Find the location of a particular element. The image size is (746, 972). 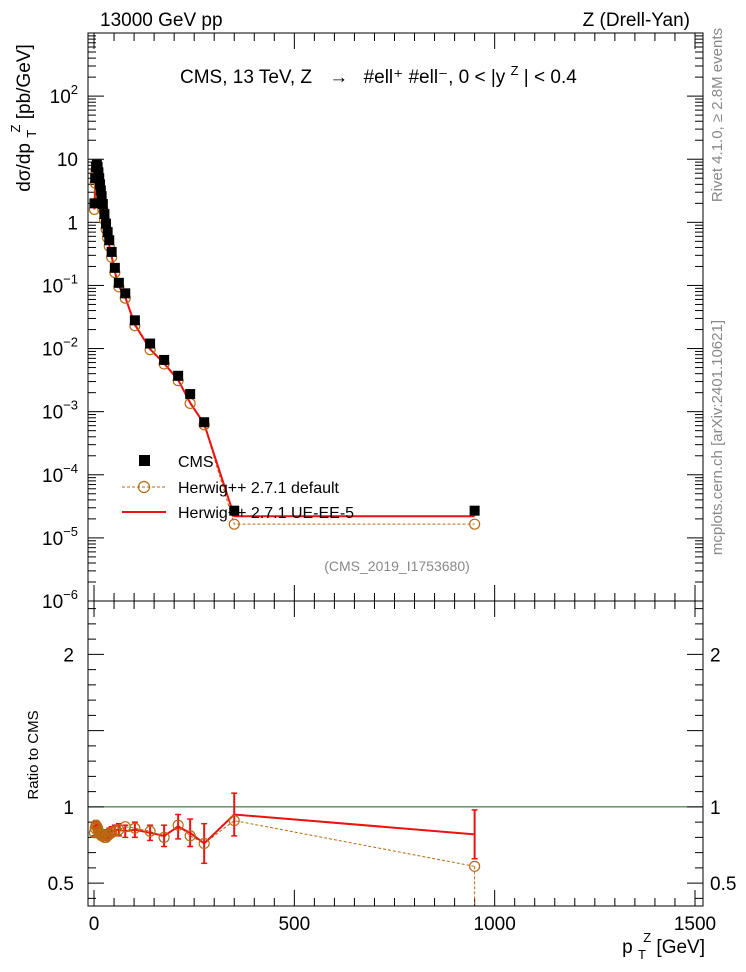

main-y-label-unit: [pb/GeV] is located at coordinates (24, 81).